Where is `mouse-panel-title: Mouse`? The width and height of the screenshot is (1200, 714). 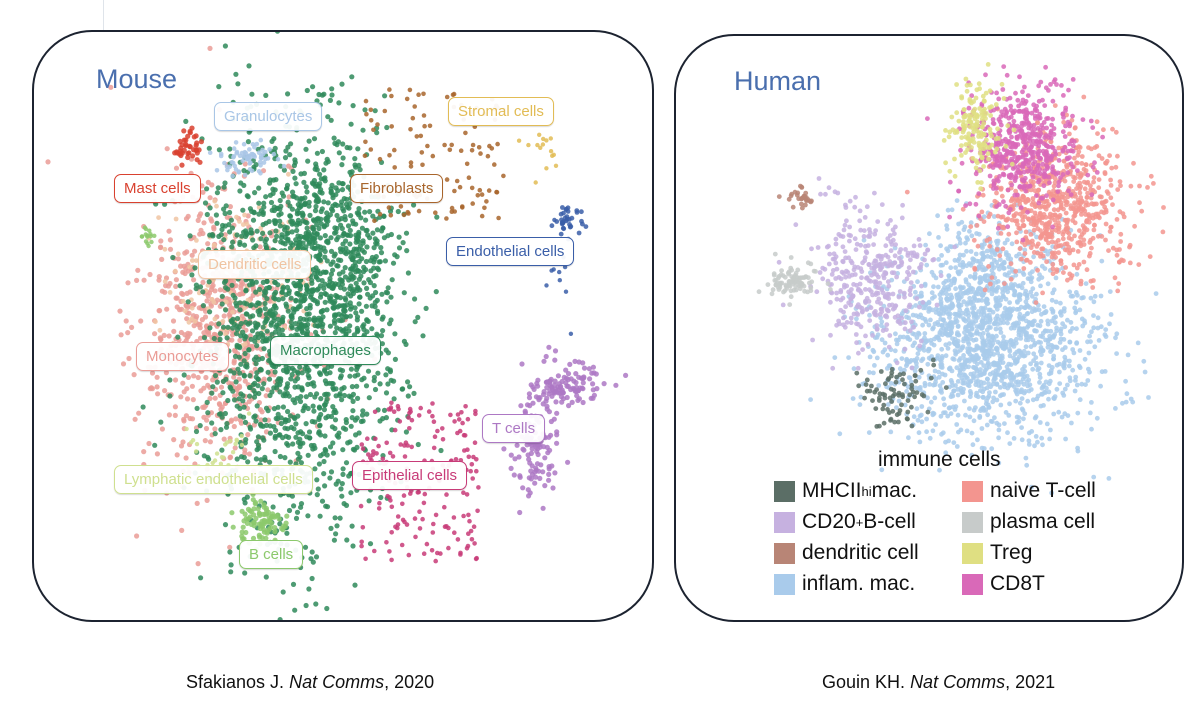
mouse-panel-title: Mouse is located at coordinates (137, 79).